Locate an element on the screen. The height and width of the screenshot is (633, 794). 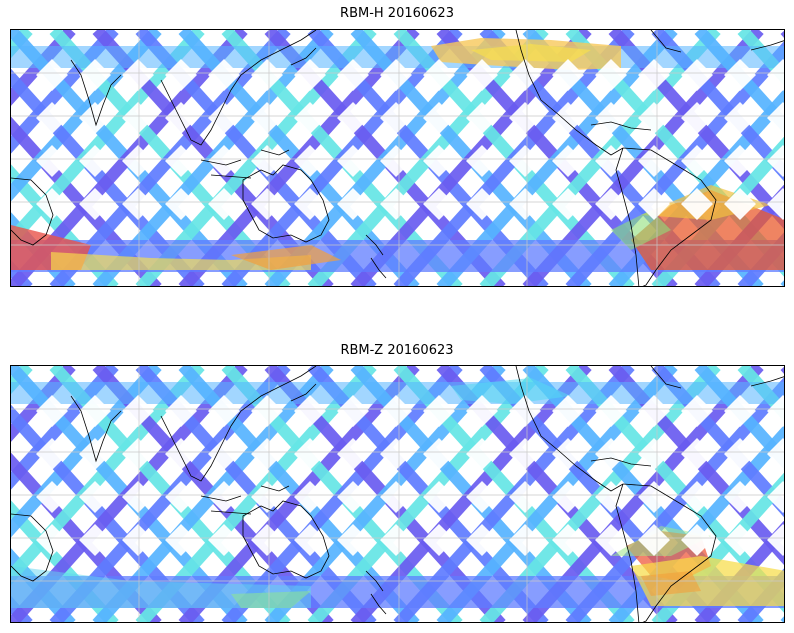
light-green-band-south is located at coordinates (271, 599).